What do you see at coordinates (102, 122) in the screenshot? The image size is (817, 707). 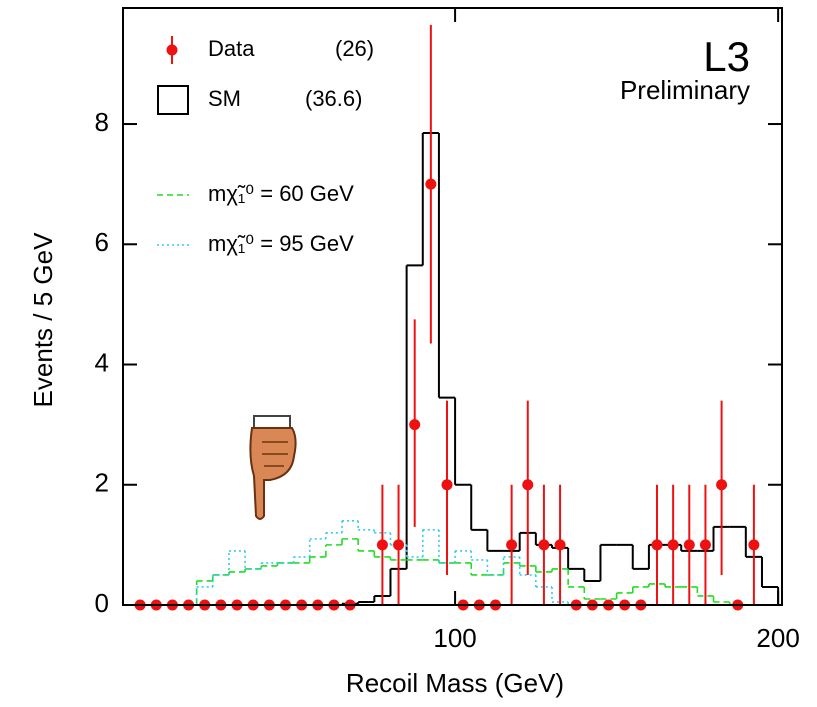 I see `y-tick-label: 8` at bounding box center [102, 122].